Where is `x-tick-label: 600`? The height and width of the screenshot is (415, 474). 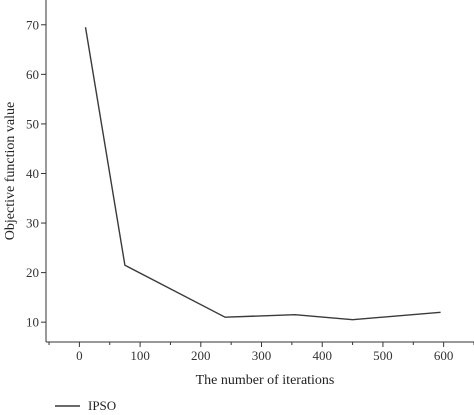
x-tick-label: 600 is located at coordinates (444, 355).